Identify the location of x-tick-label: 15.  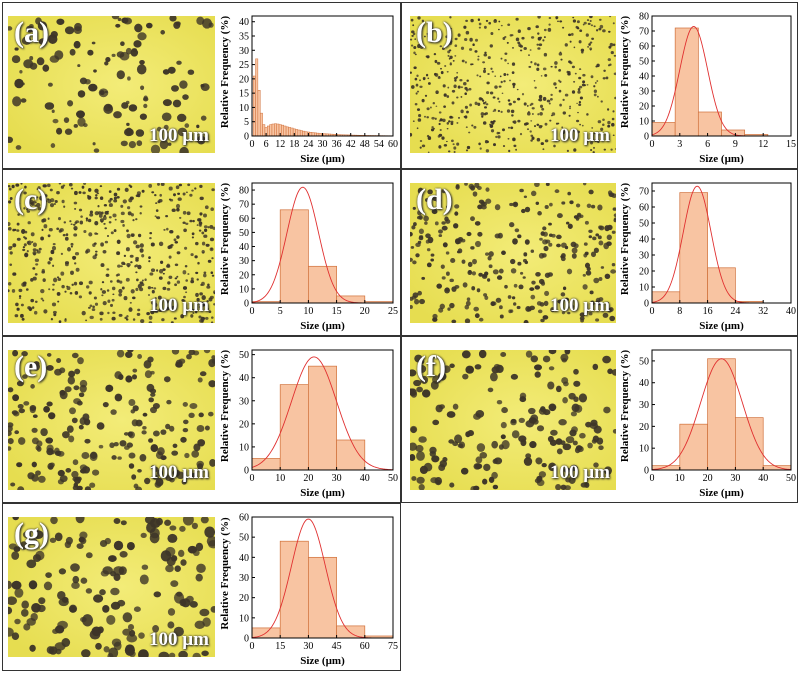
(791, 144).